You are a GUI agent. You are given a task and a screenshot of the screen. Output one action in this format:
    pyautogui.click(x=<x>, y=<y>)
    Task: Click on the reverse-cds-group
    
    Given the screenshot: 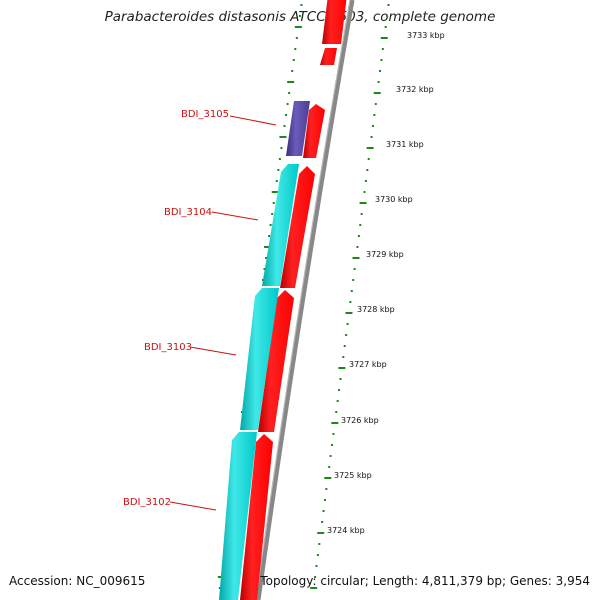 What is the action you would take?
    pyautogui.click(x=264, y=350)
    